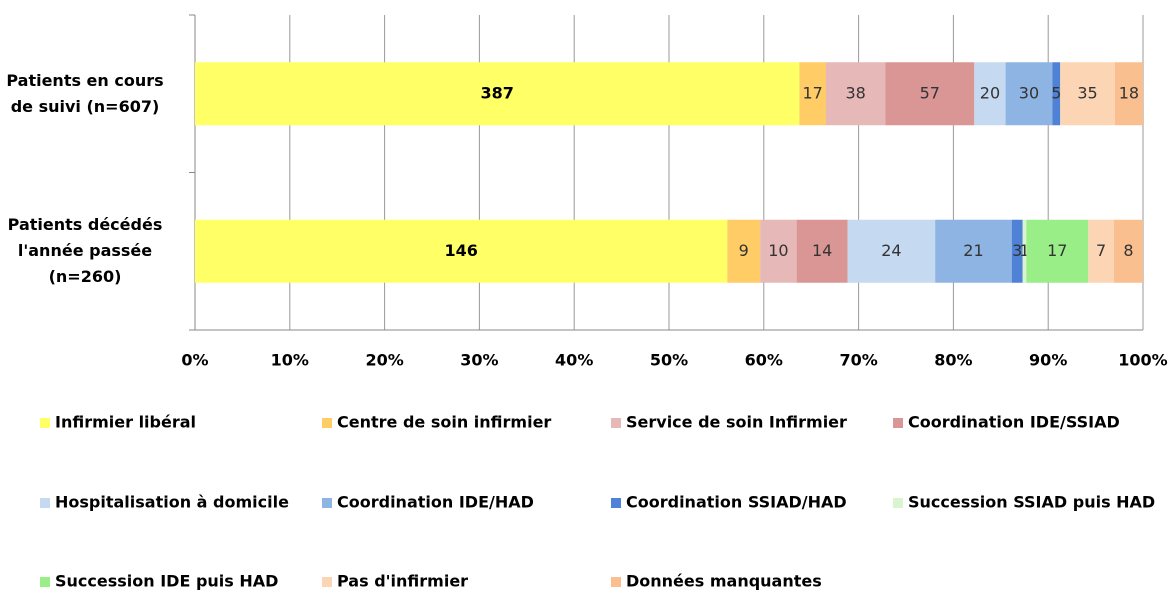 The height and width of the screenshot is (597, 1168). I want to click on x-tick-label: 10%, so click(290, 360).